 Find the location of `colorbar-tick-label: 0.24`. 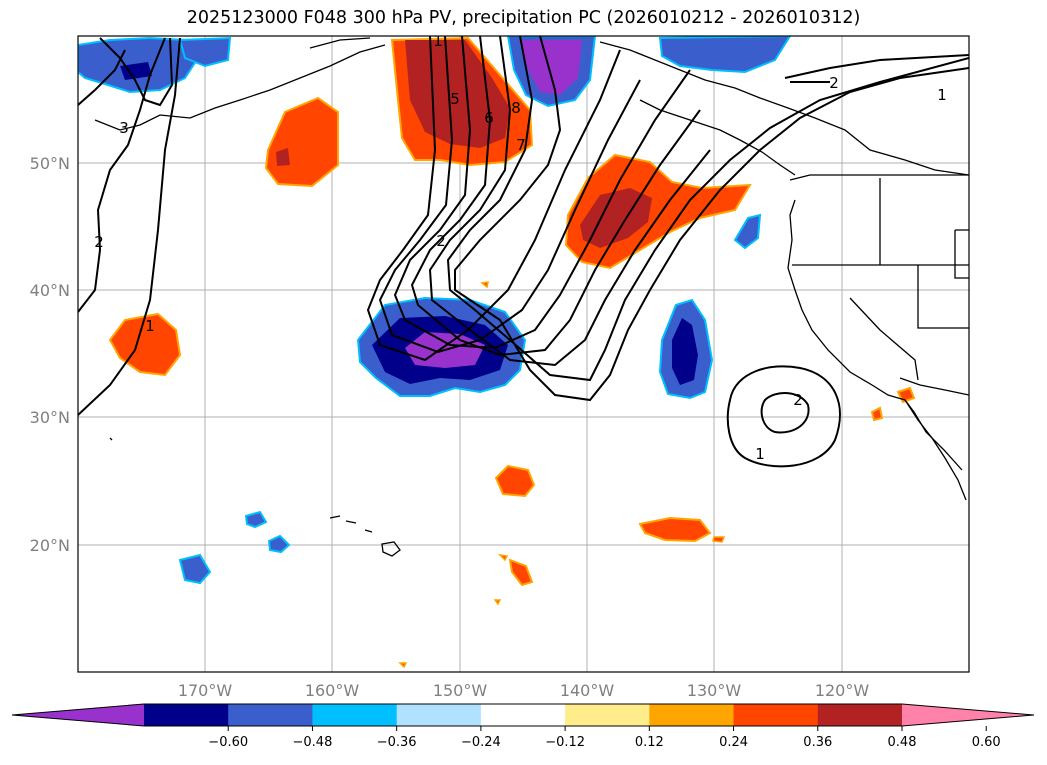

colorbar-tick-label: 0.24 is located at coordinates (733, 742).